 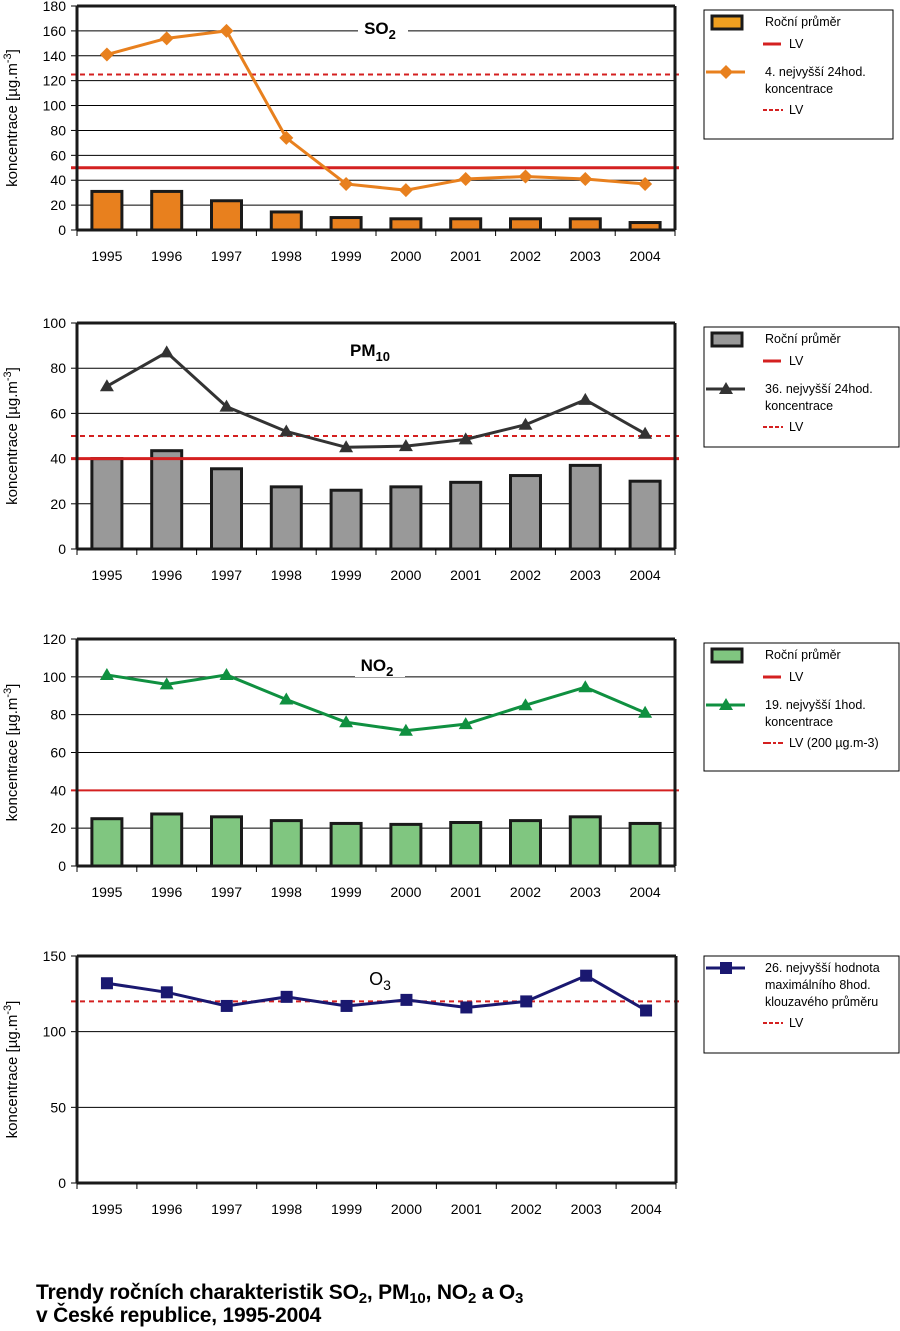 What do you see at coordinates (346, 224) in the screenshot?
I see `bar-1999` at bounding box center [346, 224].